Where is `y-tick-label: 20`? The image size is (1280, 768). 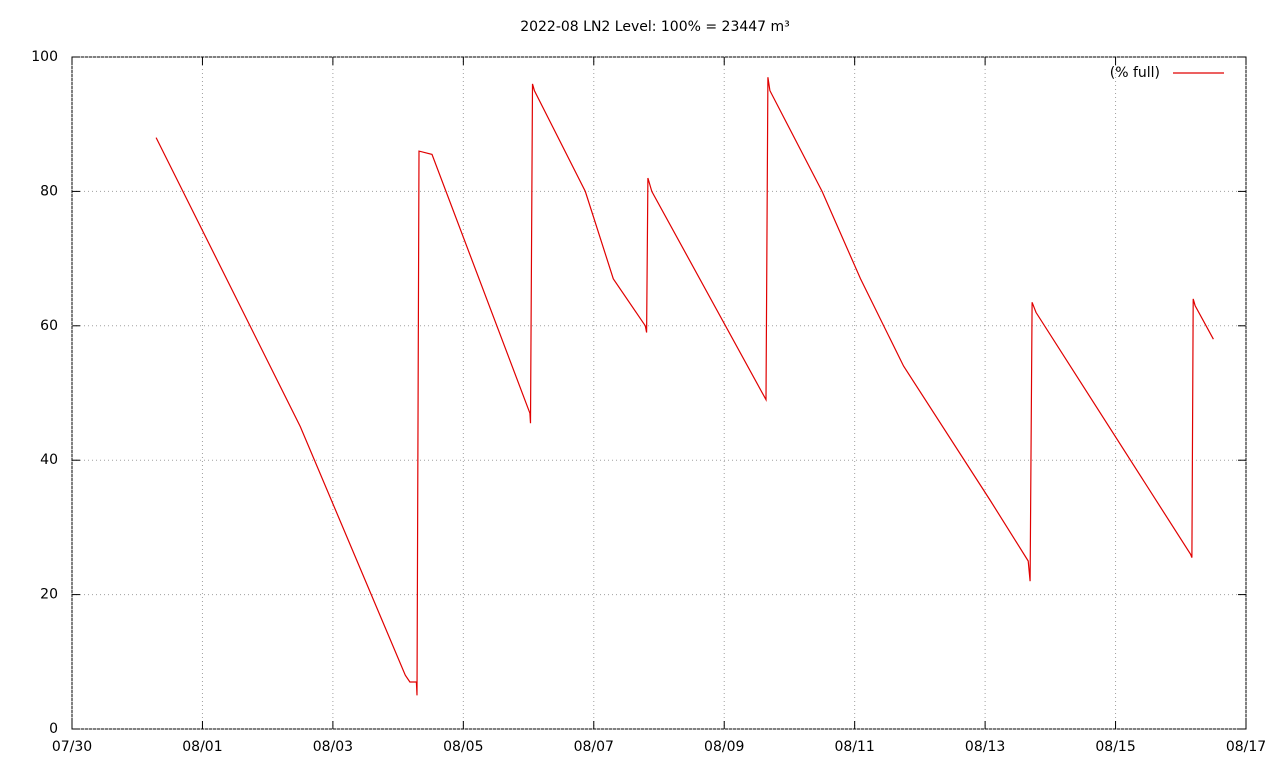 y-tick-label: 20 is located at coordinates (49, 595).